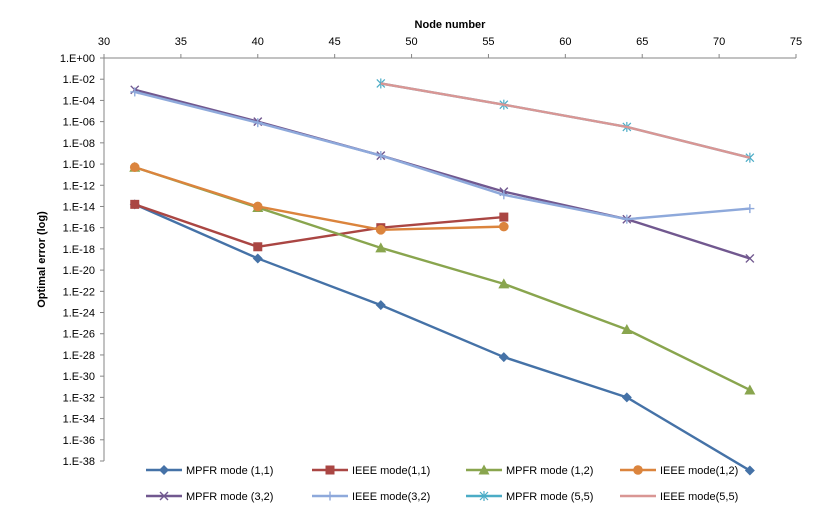 This screenshot has width=834, height=529. Describe the element at coordinates (642, 42) in the screenshot. I see `x-tick-label: 65` at that location.